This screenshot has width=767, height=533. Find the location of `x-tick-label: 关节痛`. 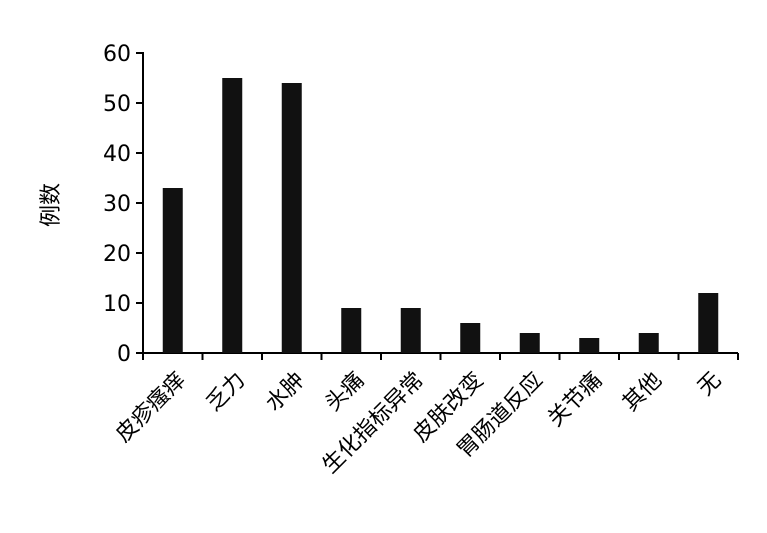

x-tick-label: 关节痛 is located at coordinates (575, 400).